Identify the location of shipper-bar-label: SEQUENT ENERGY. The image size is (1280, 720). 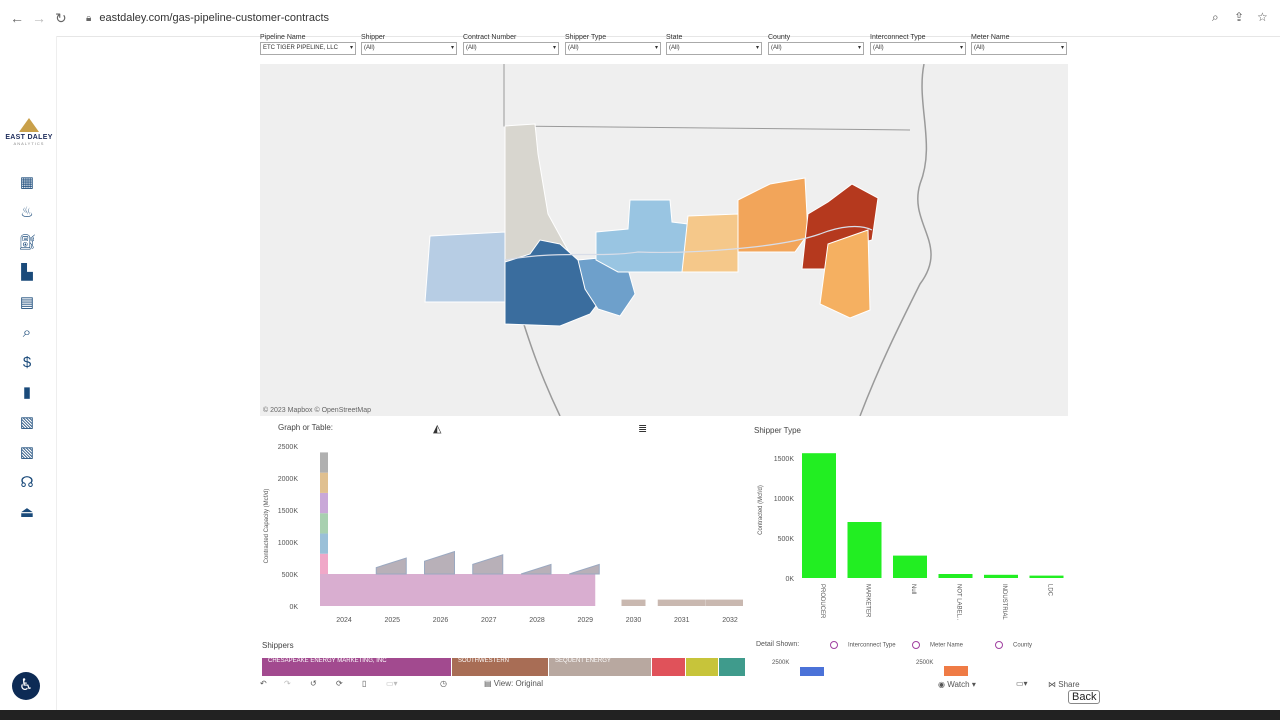
(583, 661).